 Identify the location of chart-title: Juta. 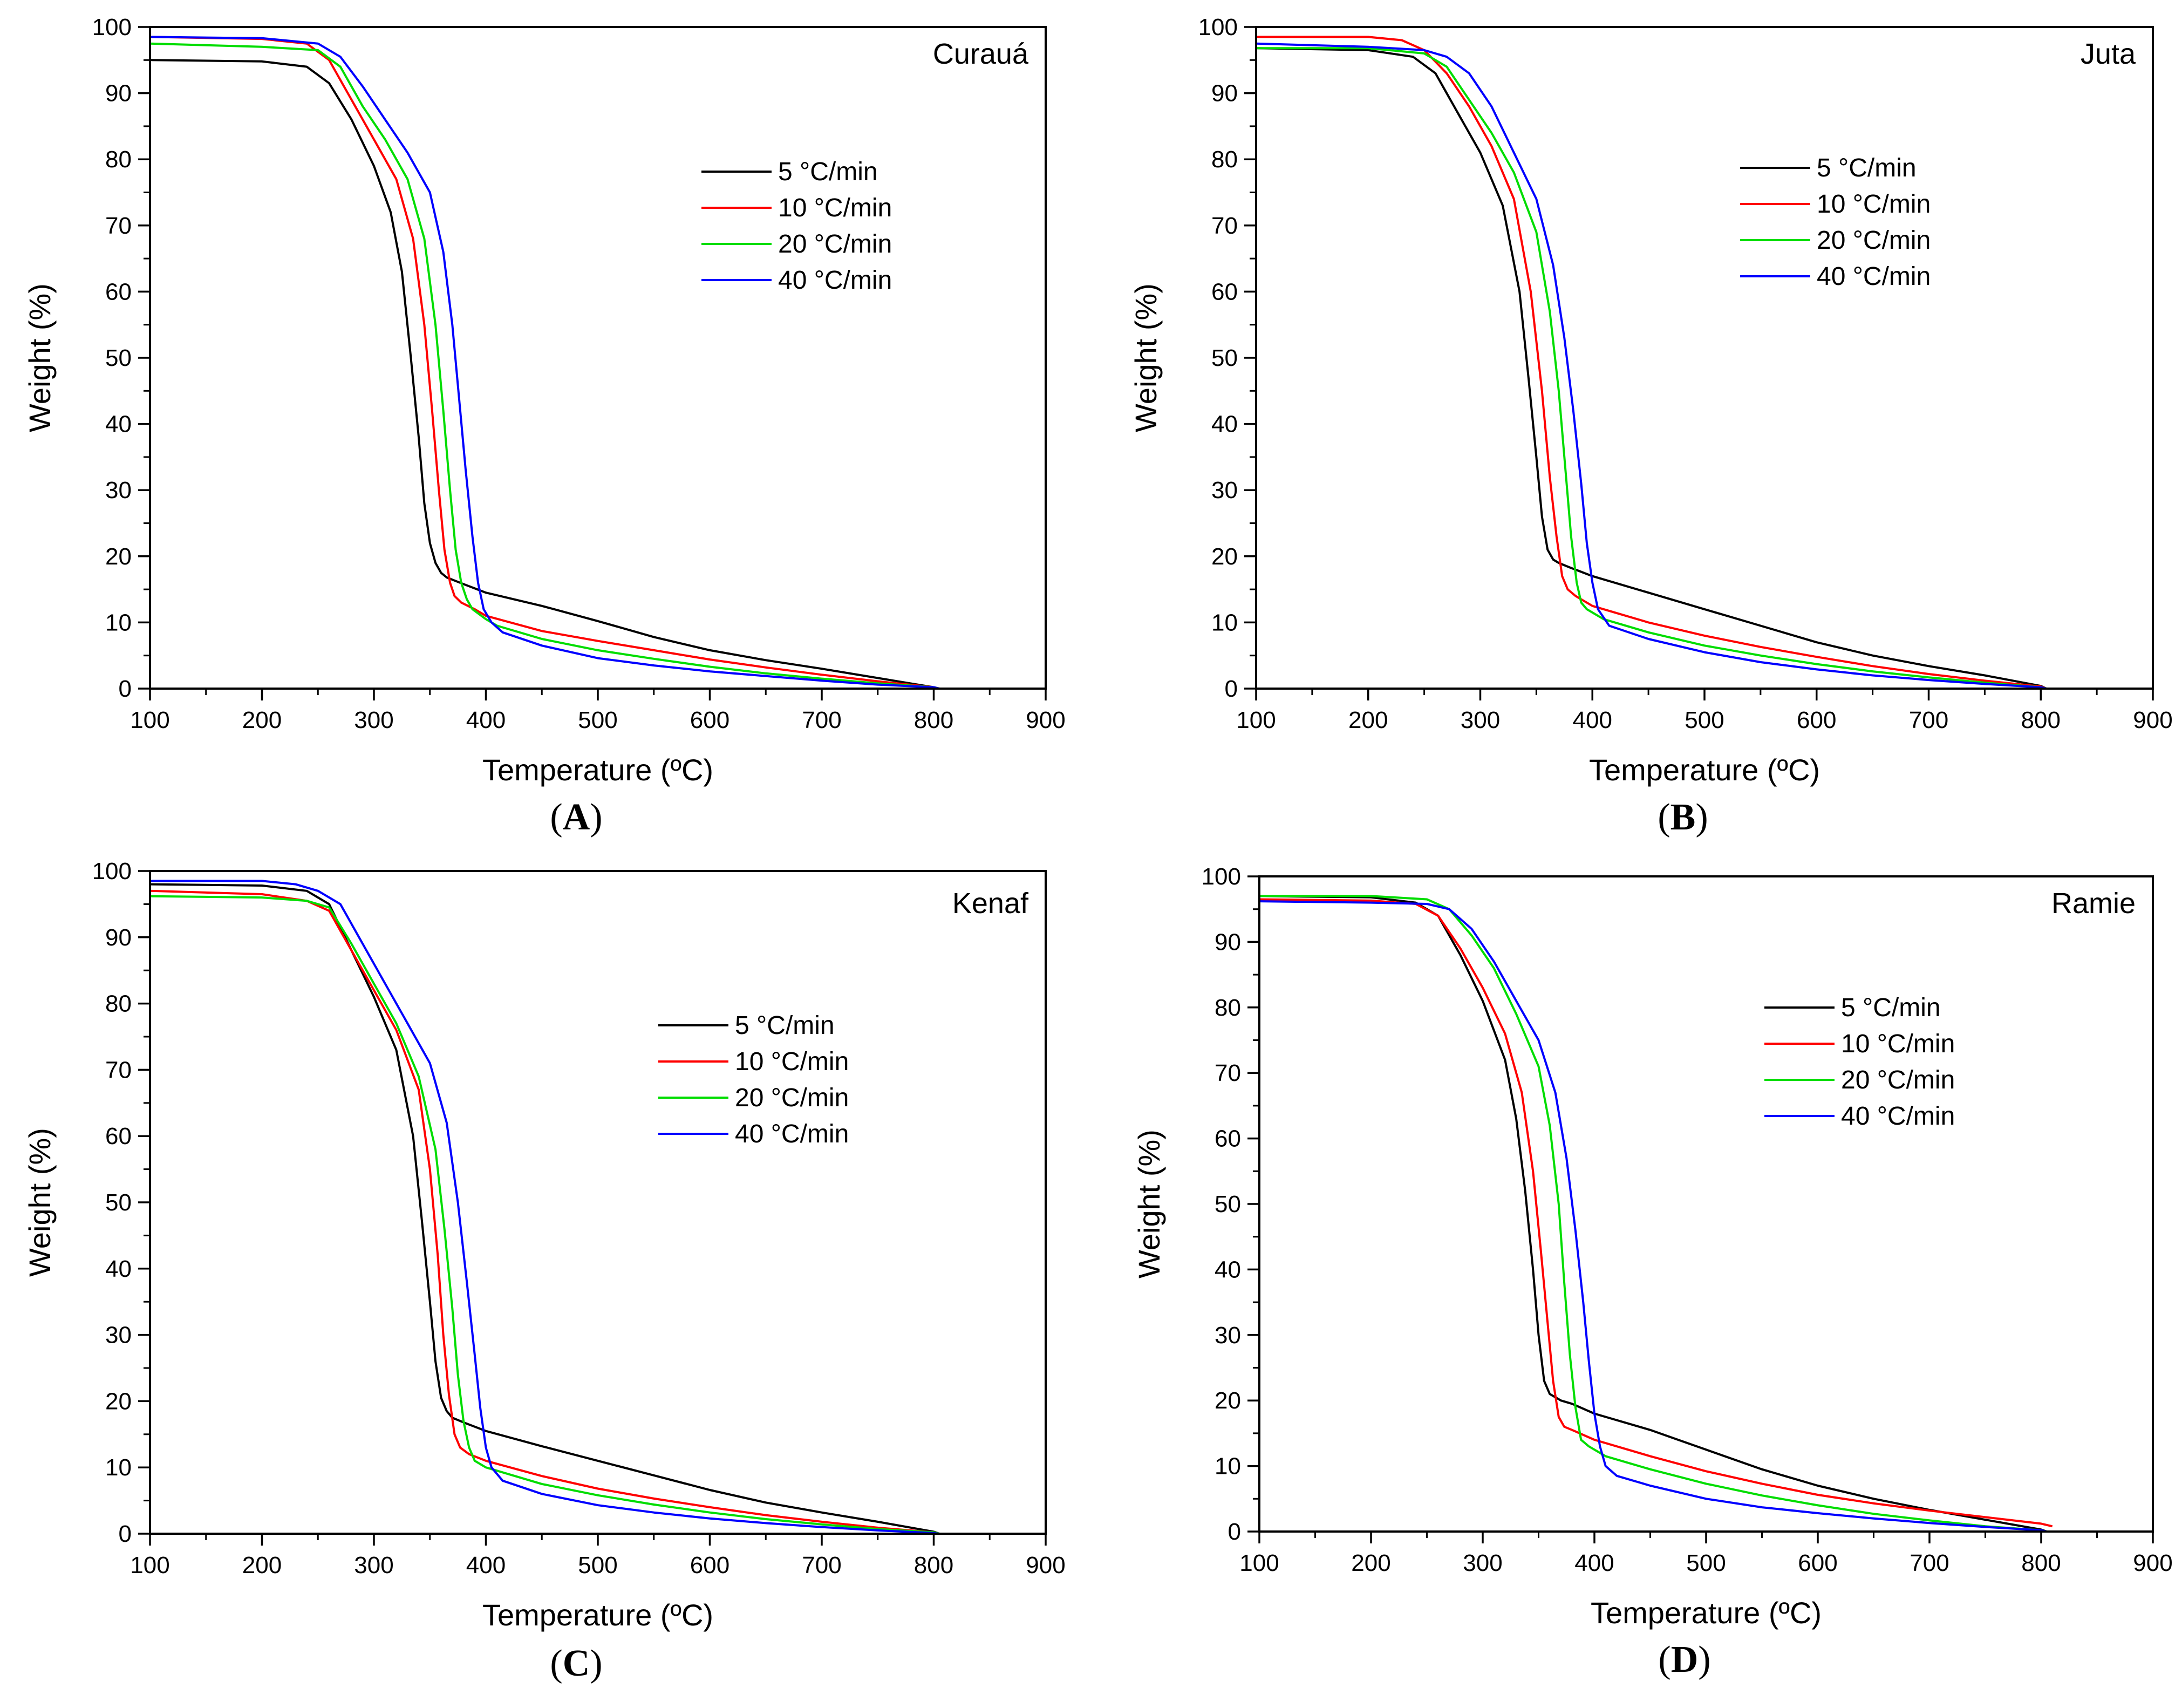
(2108, 54).